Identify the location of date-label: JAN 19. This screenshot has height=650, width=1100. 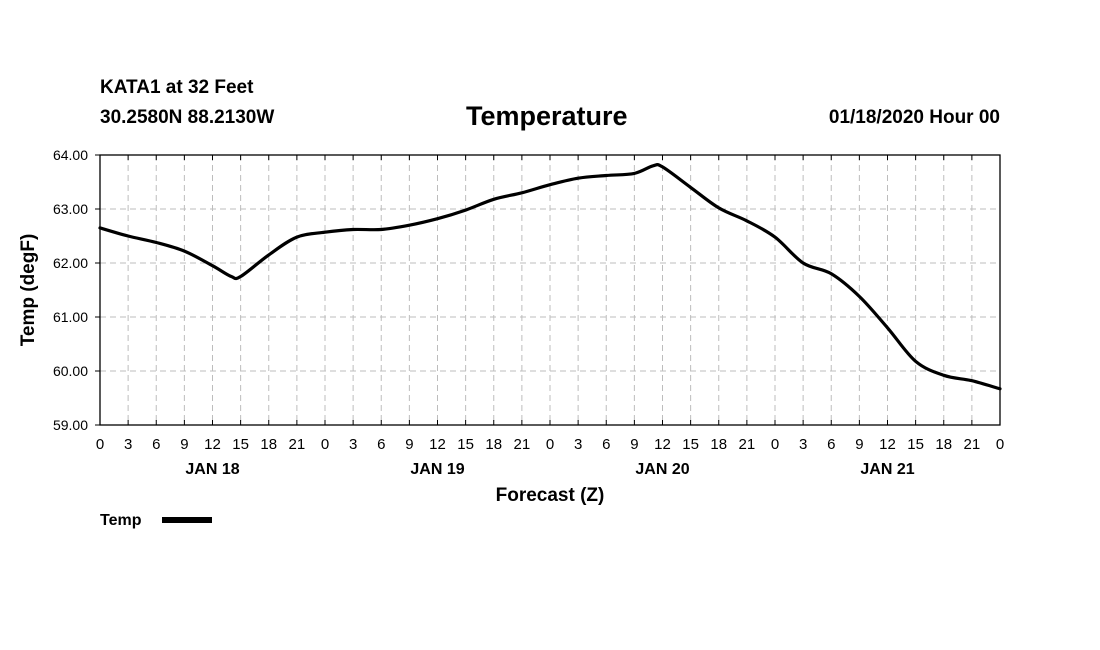
(437, 469).